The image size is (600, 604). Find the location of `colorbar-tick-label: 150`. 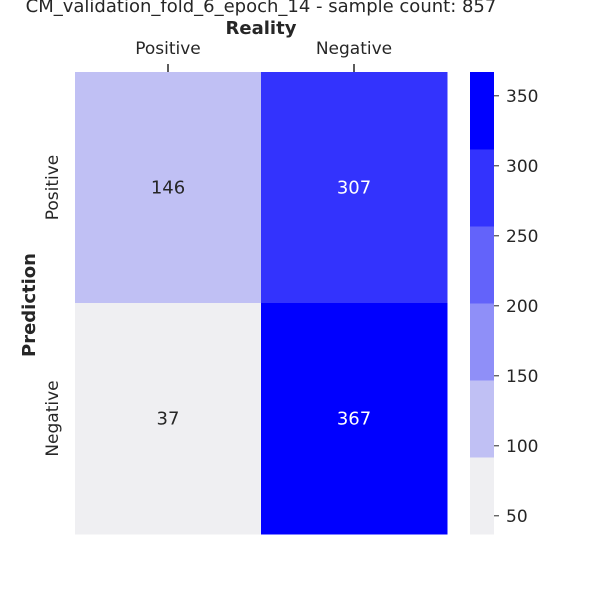

colorbar-tick-label: 150 is located at coordinates (522, 377).